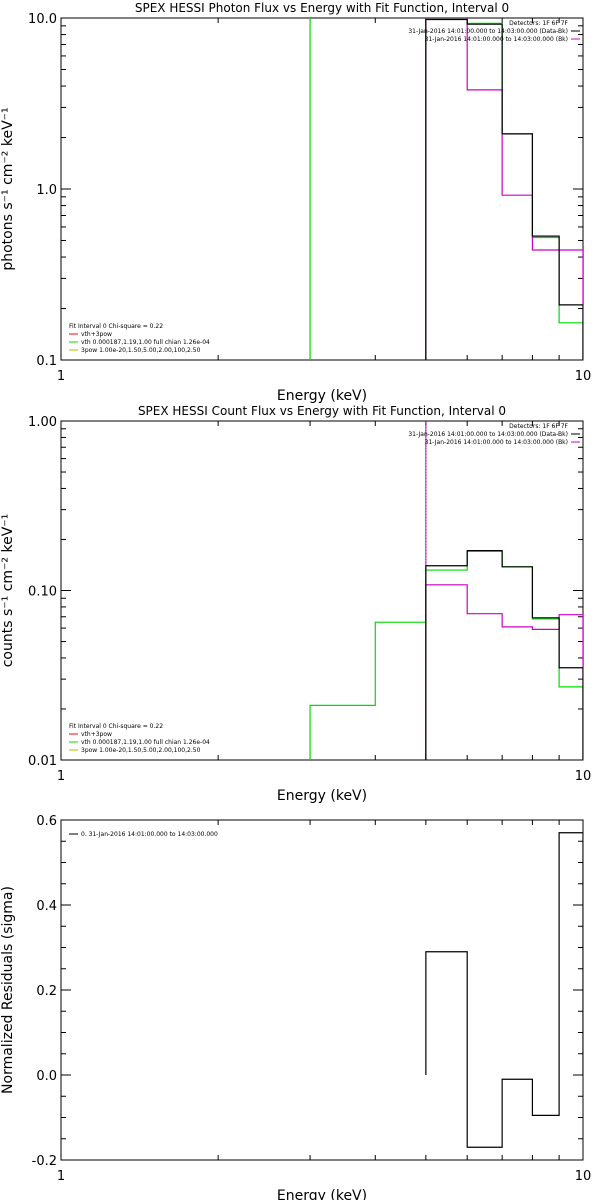 The height and width of the screenshot is (1200, 600). I want to click on y-tick-label: 0.01, so click(42, 761).